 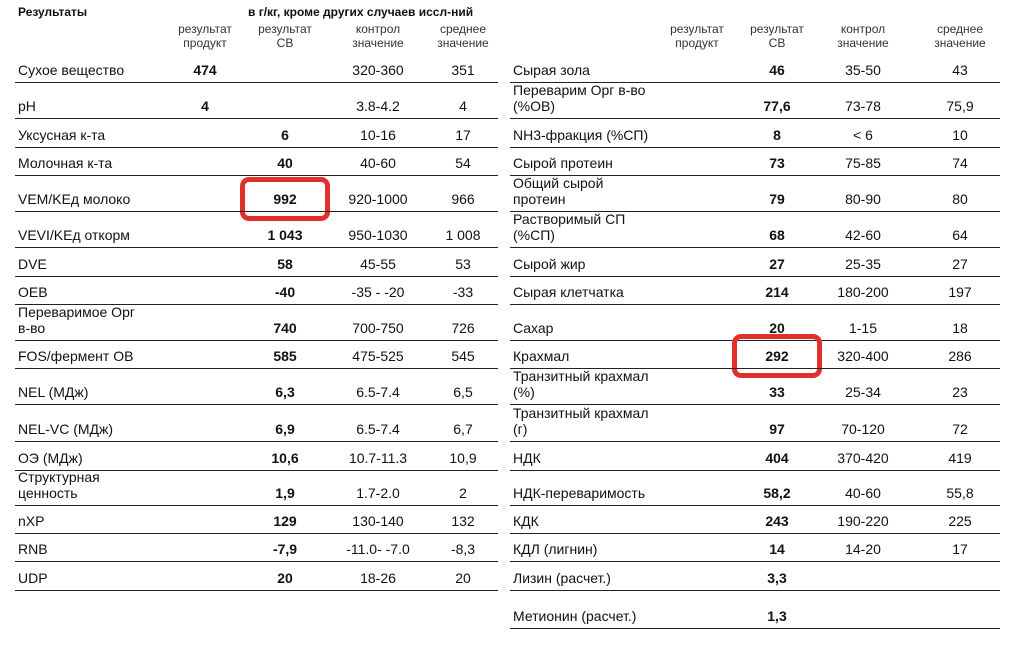 I want to click on column-header: среднее значение, so click(x=960, y=36).